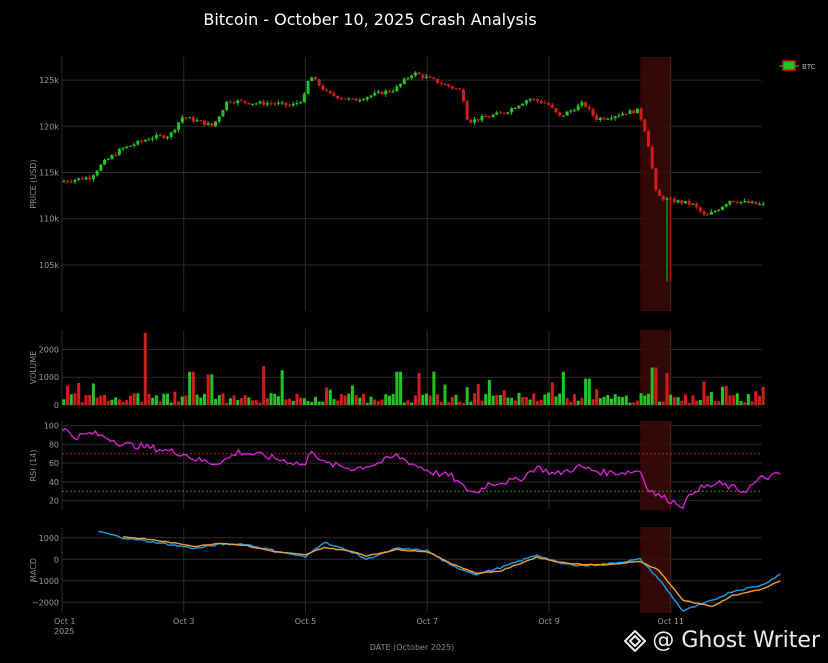  I want to click on x-tick-label: 2025, so click(64, 631).